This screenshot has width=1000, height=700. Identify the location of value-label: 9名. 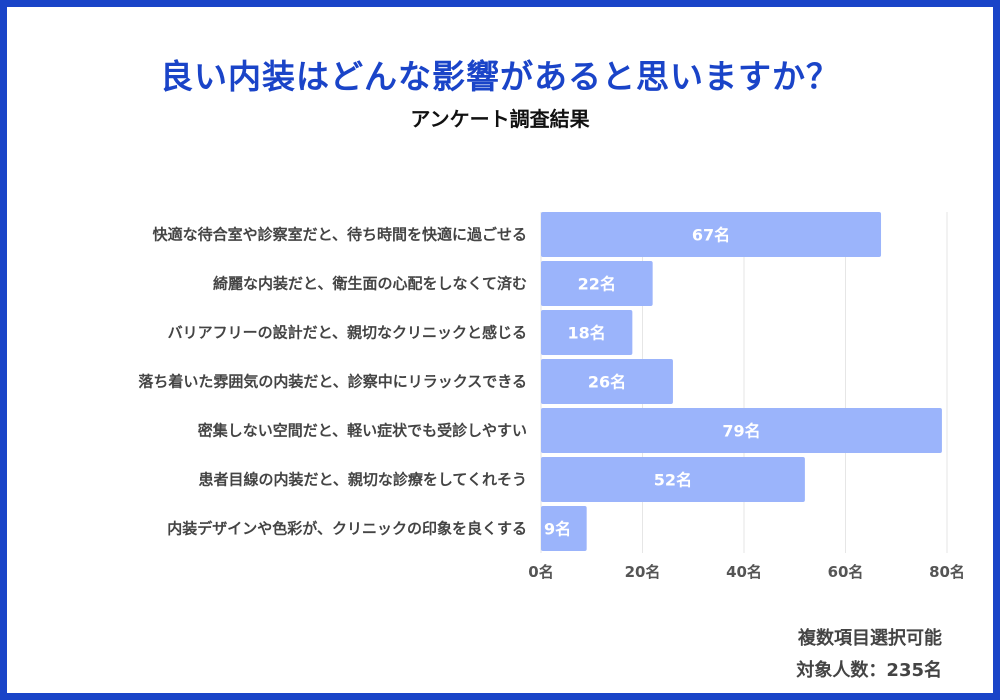
(557, 529).